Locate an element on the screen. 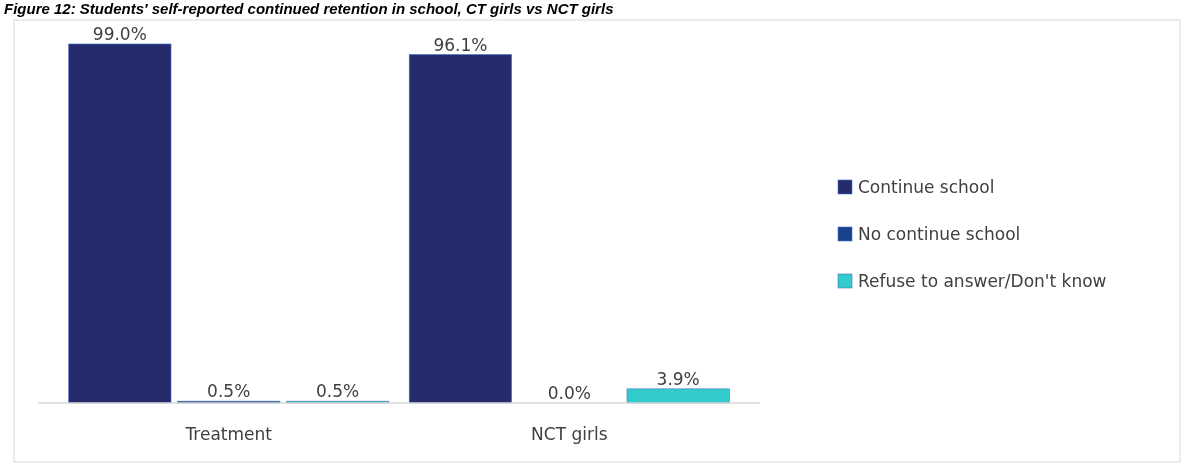 This screenshot has height=464, width=1184. legend-label: Continue school is located at coordinates (926, 187).